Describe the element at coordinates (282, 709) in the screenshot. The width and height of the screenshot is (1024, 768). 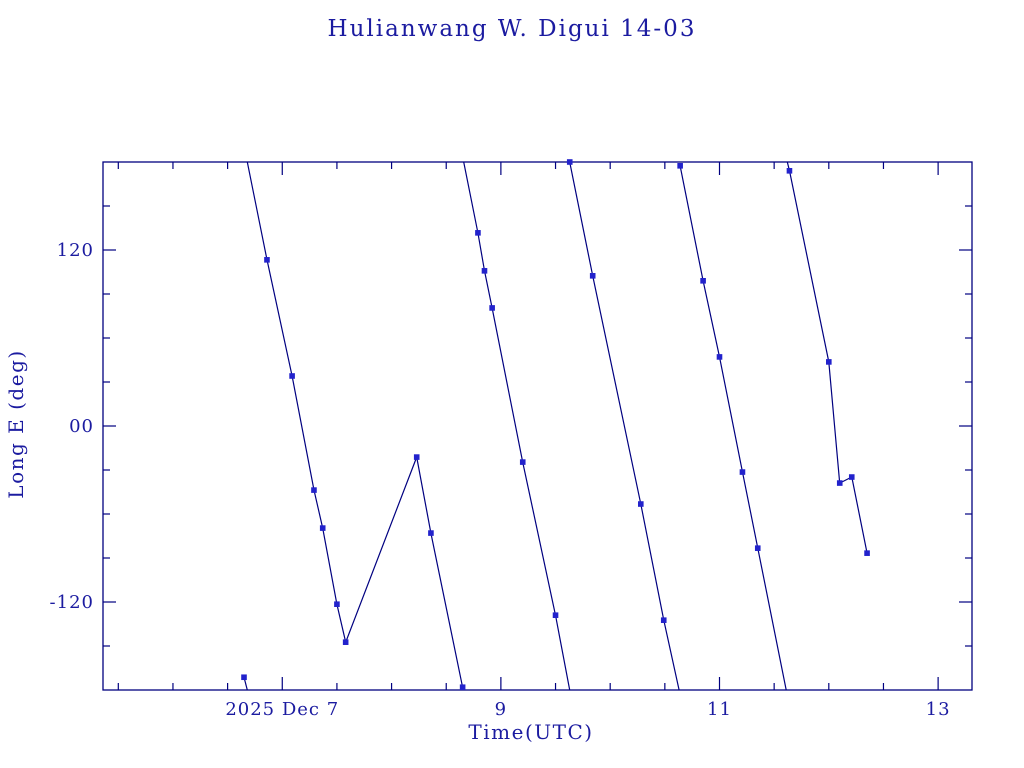
I see `x-tick-label: 2025 Dec 7` at that location.